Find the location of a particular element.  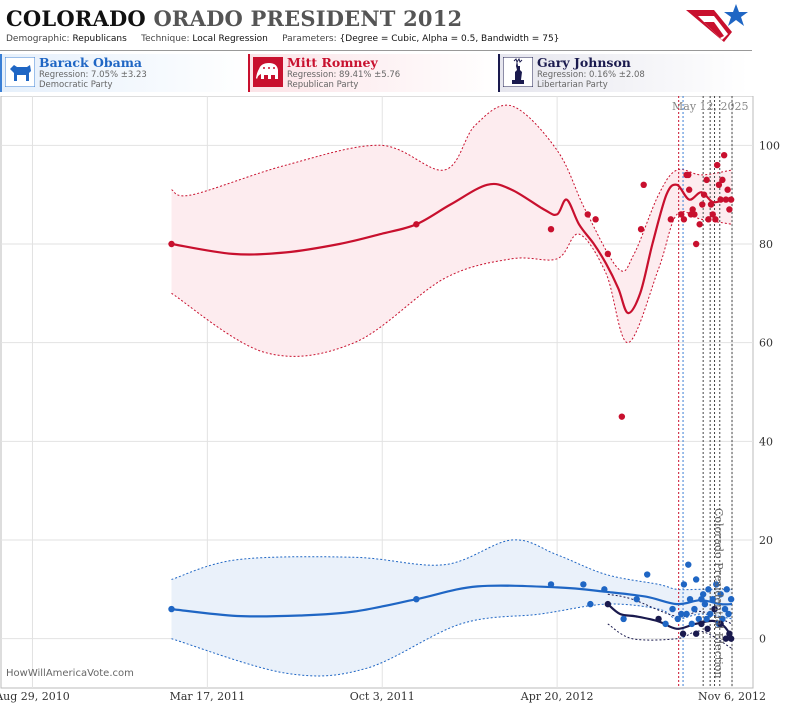

header-divider is located at coordinates (376, 50).